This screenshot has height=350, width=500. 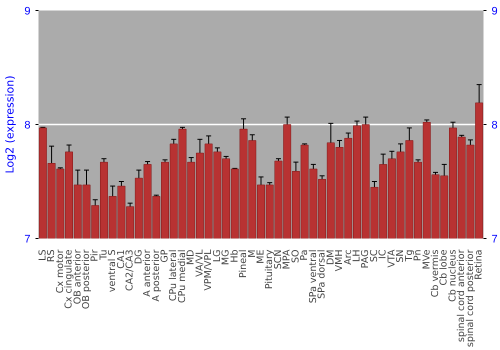 What do you see at coordinates (104, 255) in the screenshot?
I see `x-tick-label: Tu` at bounding box center [104, 255].